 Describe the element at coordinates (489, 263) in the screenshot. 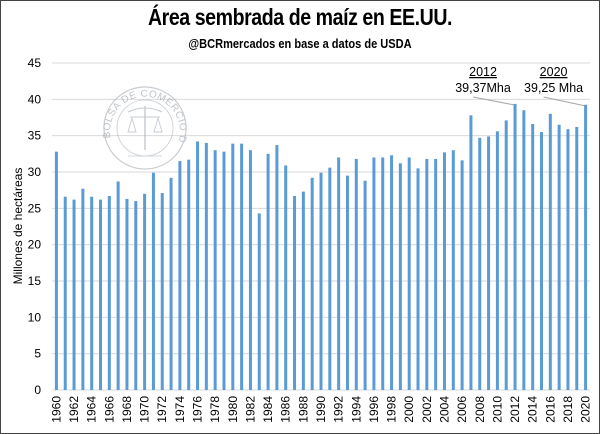

I see `bar-2009` at that location.